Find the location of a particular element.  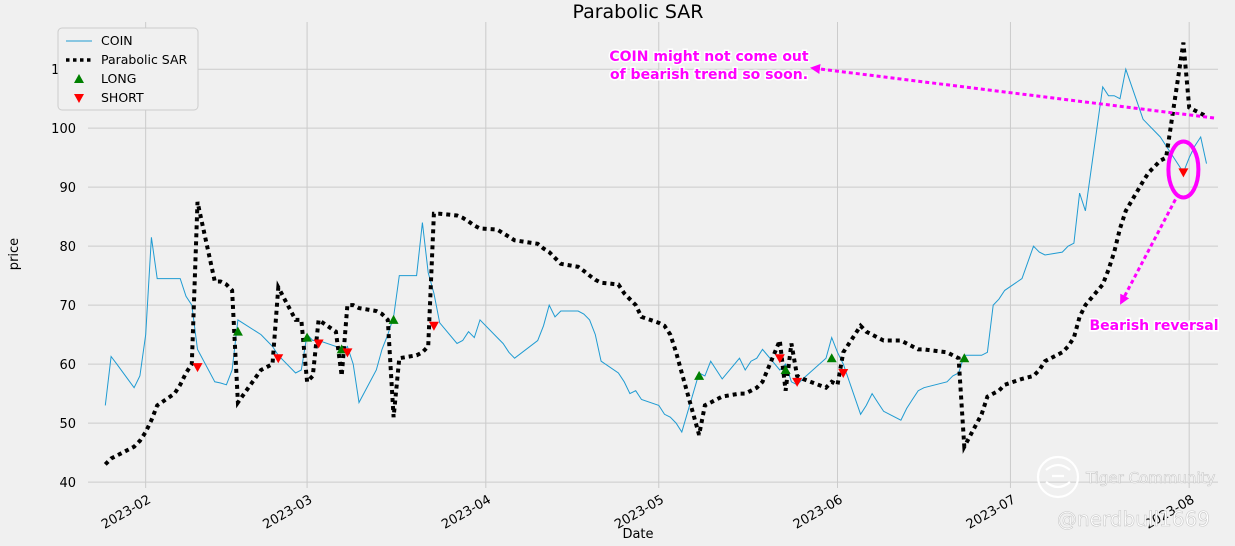

reversal-note-text: Bearish reversal is located at coordinates (1154, 326).